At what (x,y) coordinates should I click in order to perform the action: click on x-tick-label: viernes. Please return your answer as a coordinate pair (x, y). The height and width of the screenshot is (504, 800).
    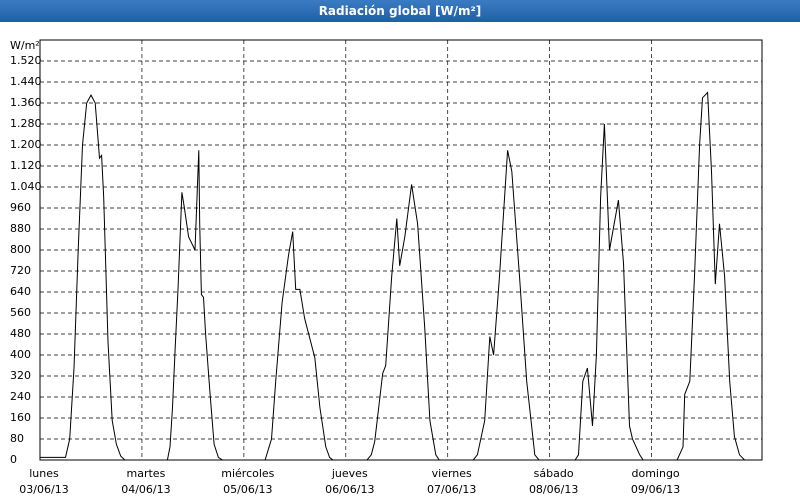
    Looking at the image, I should click on (452, 473).